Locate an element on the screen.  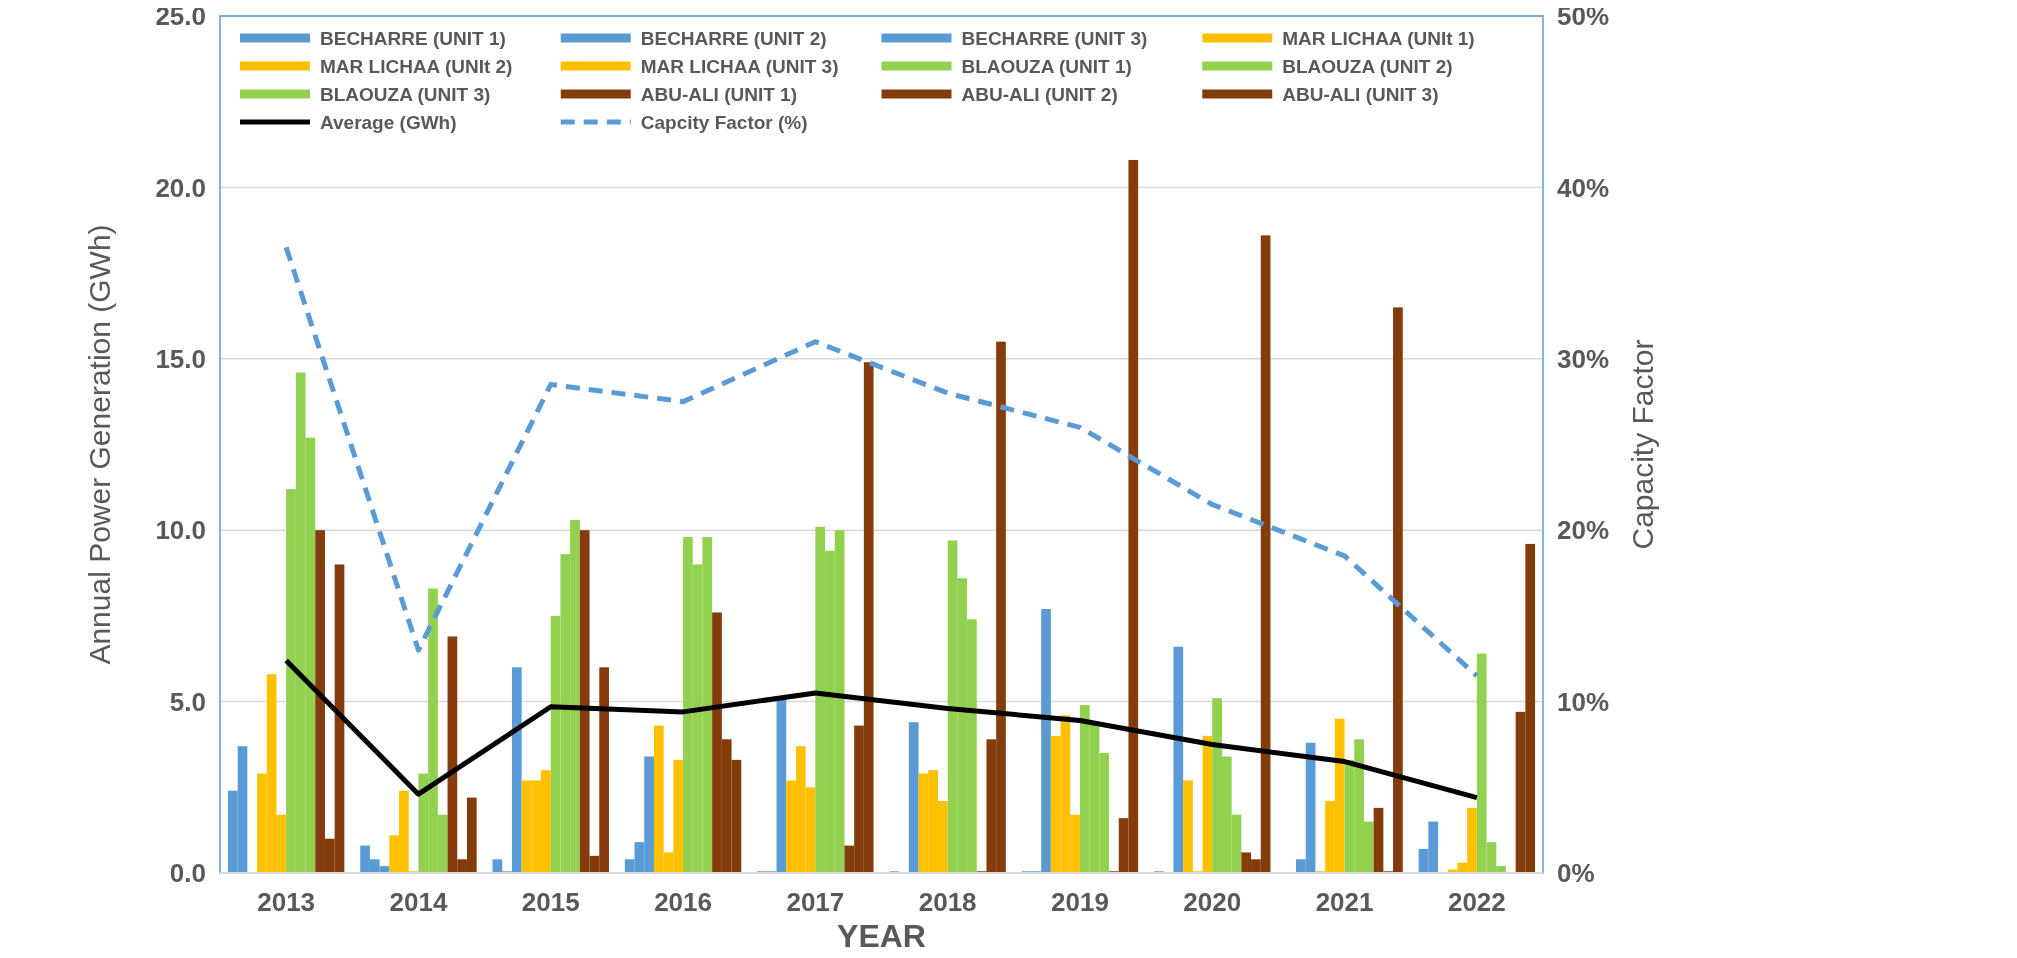
y-tick-label: 20.0 is located at coordinates (180, 187).